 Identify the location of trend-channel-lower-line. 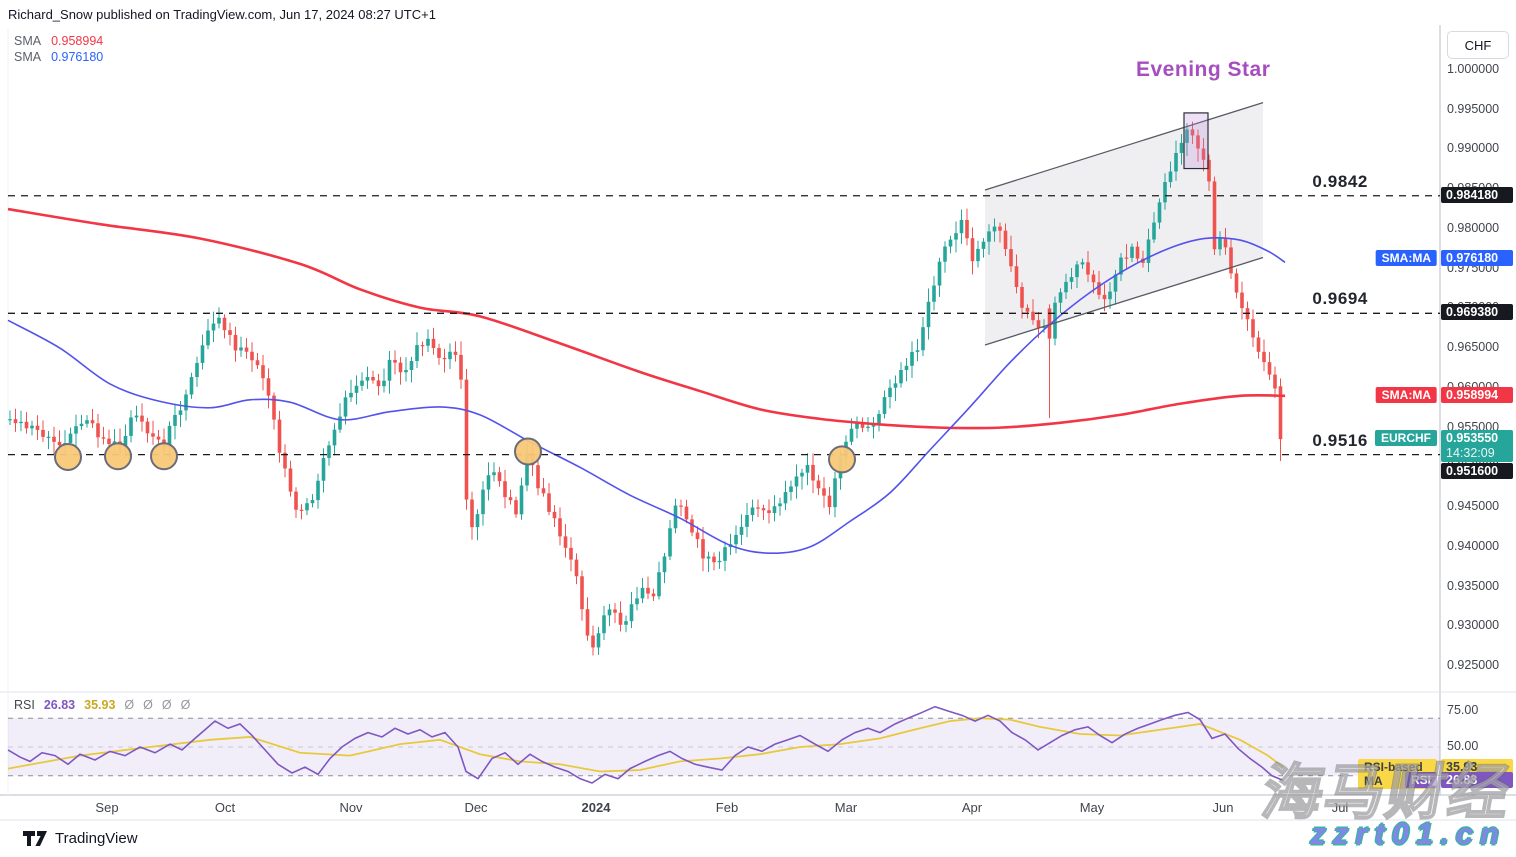
(1124, 301).